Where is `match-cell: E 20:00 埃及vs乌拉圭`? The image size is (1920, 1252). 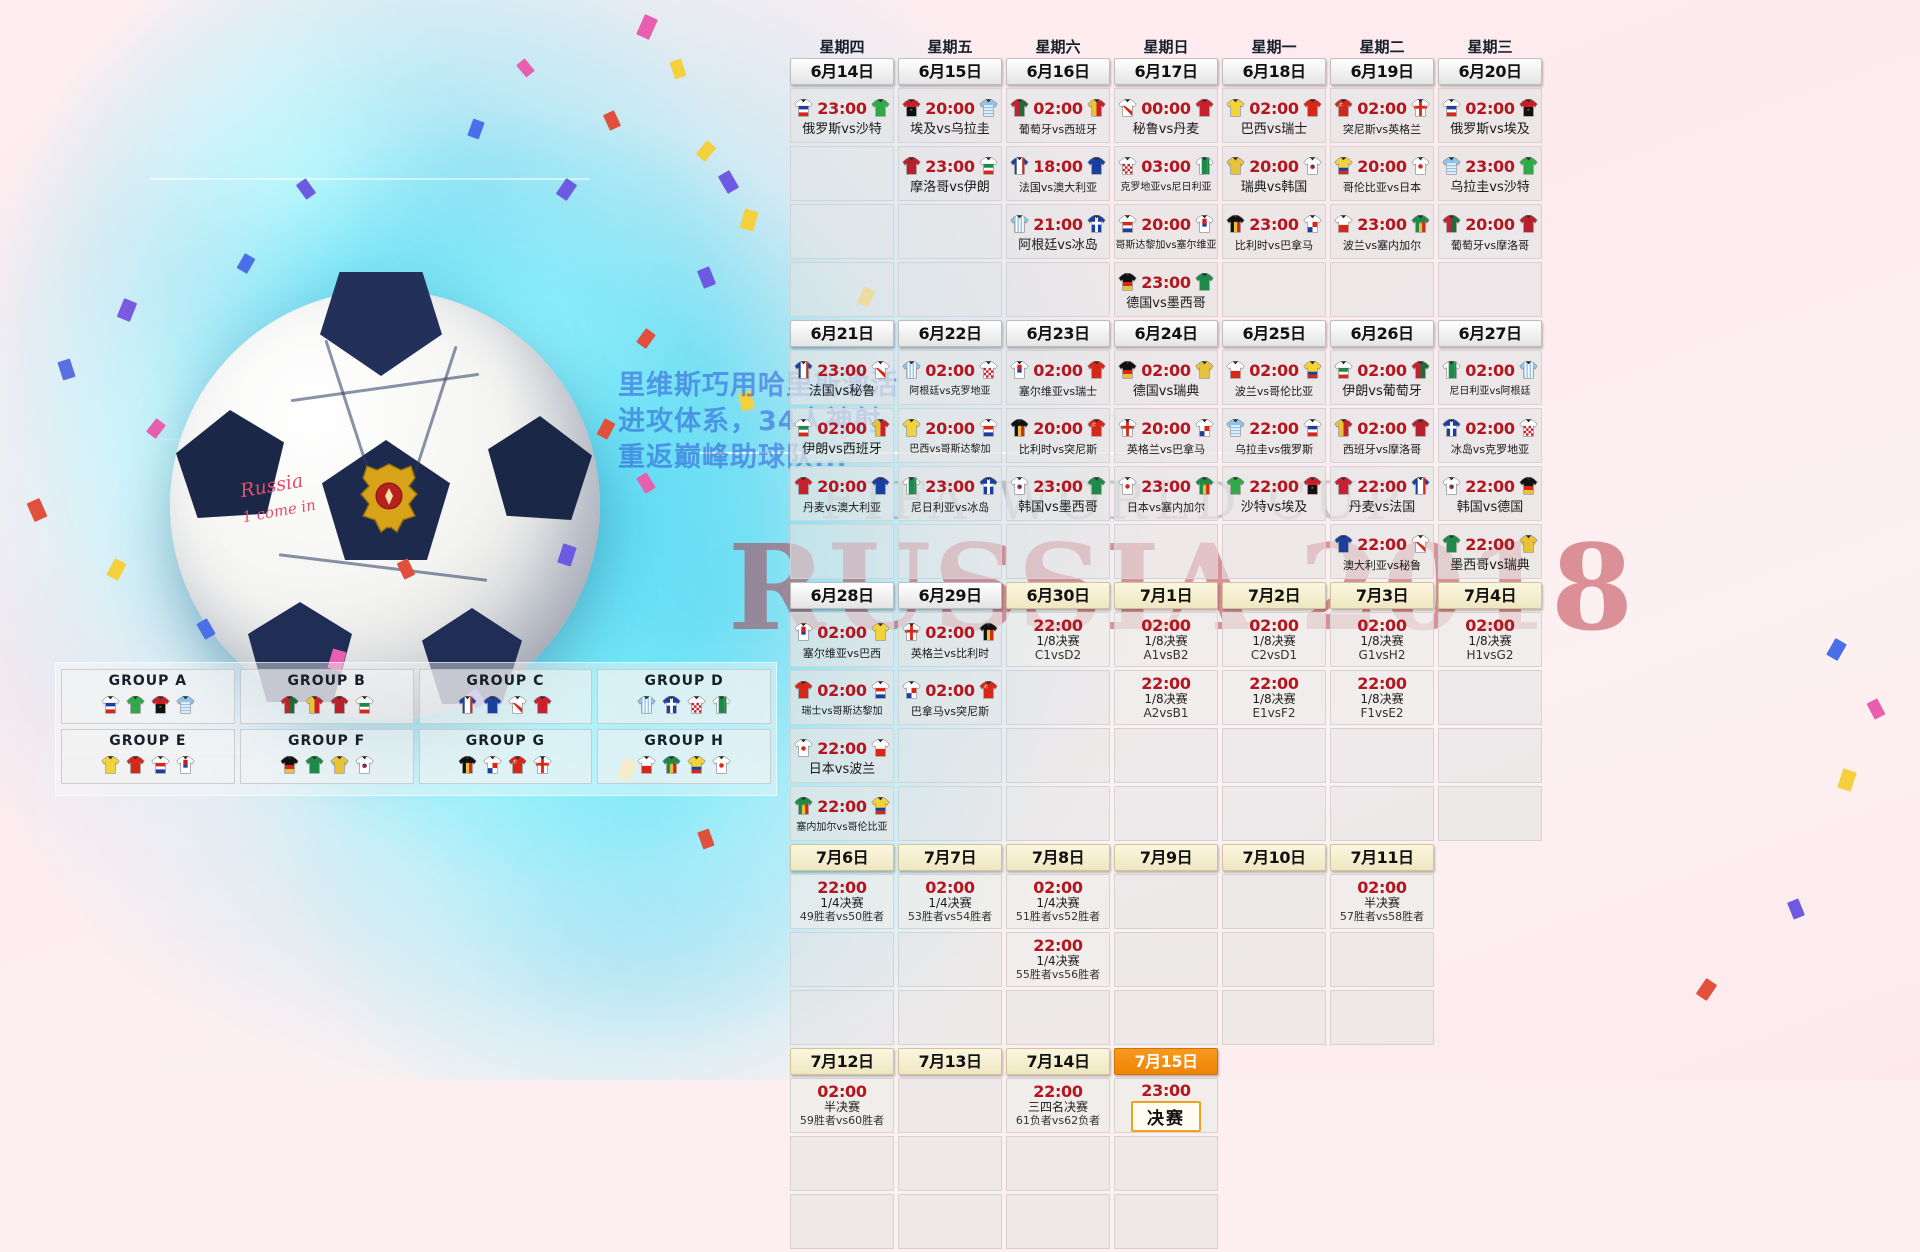 match-cell: E 20:00 埃及vs乌拉圭 is located at coordinates (950, 115).